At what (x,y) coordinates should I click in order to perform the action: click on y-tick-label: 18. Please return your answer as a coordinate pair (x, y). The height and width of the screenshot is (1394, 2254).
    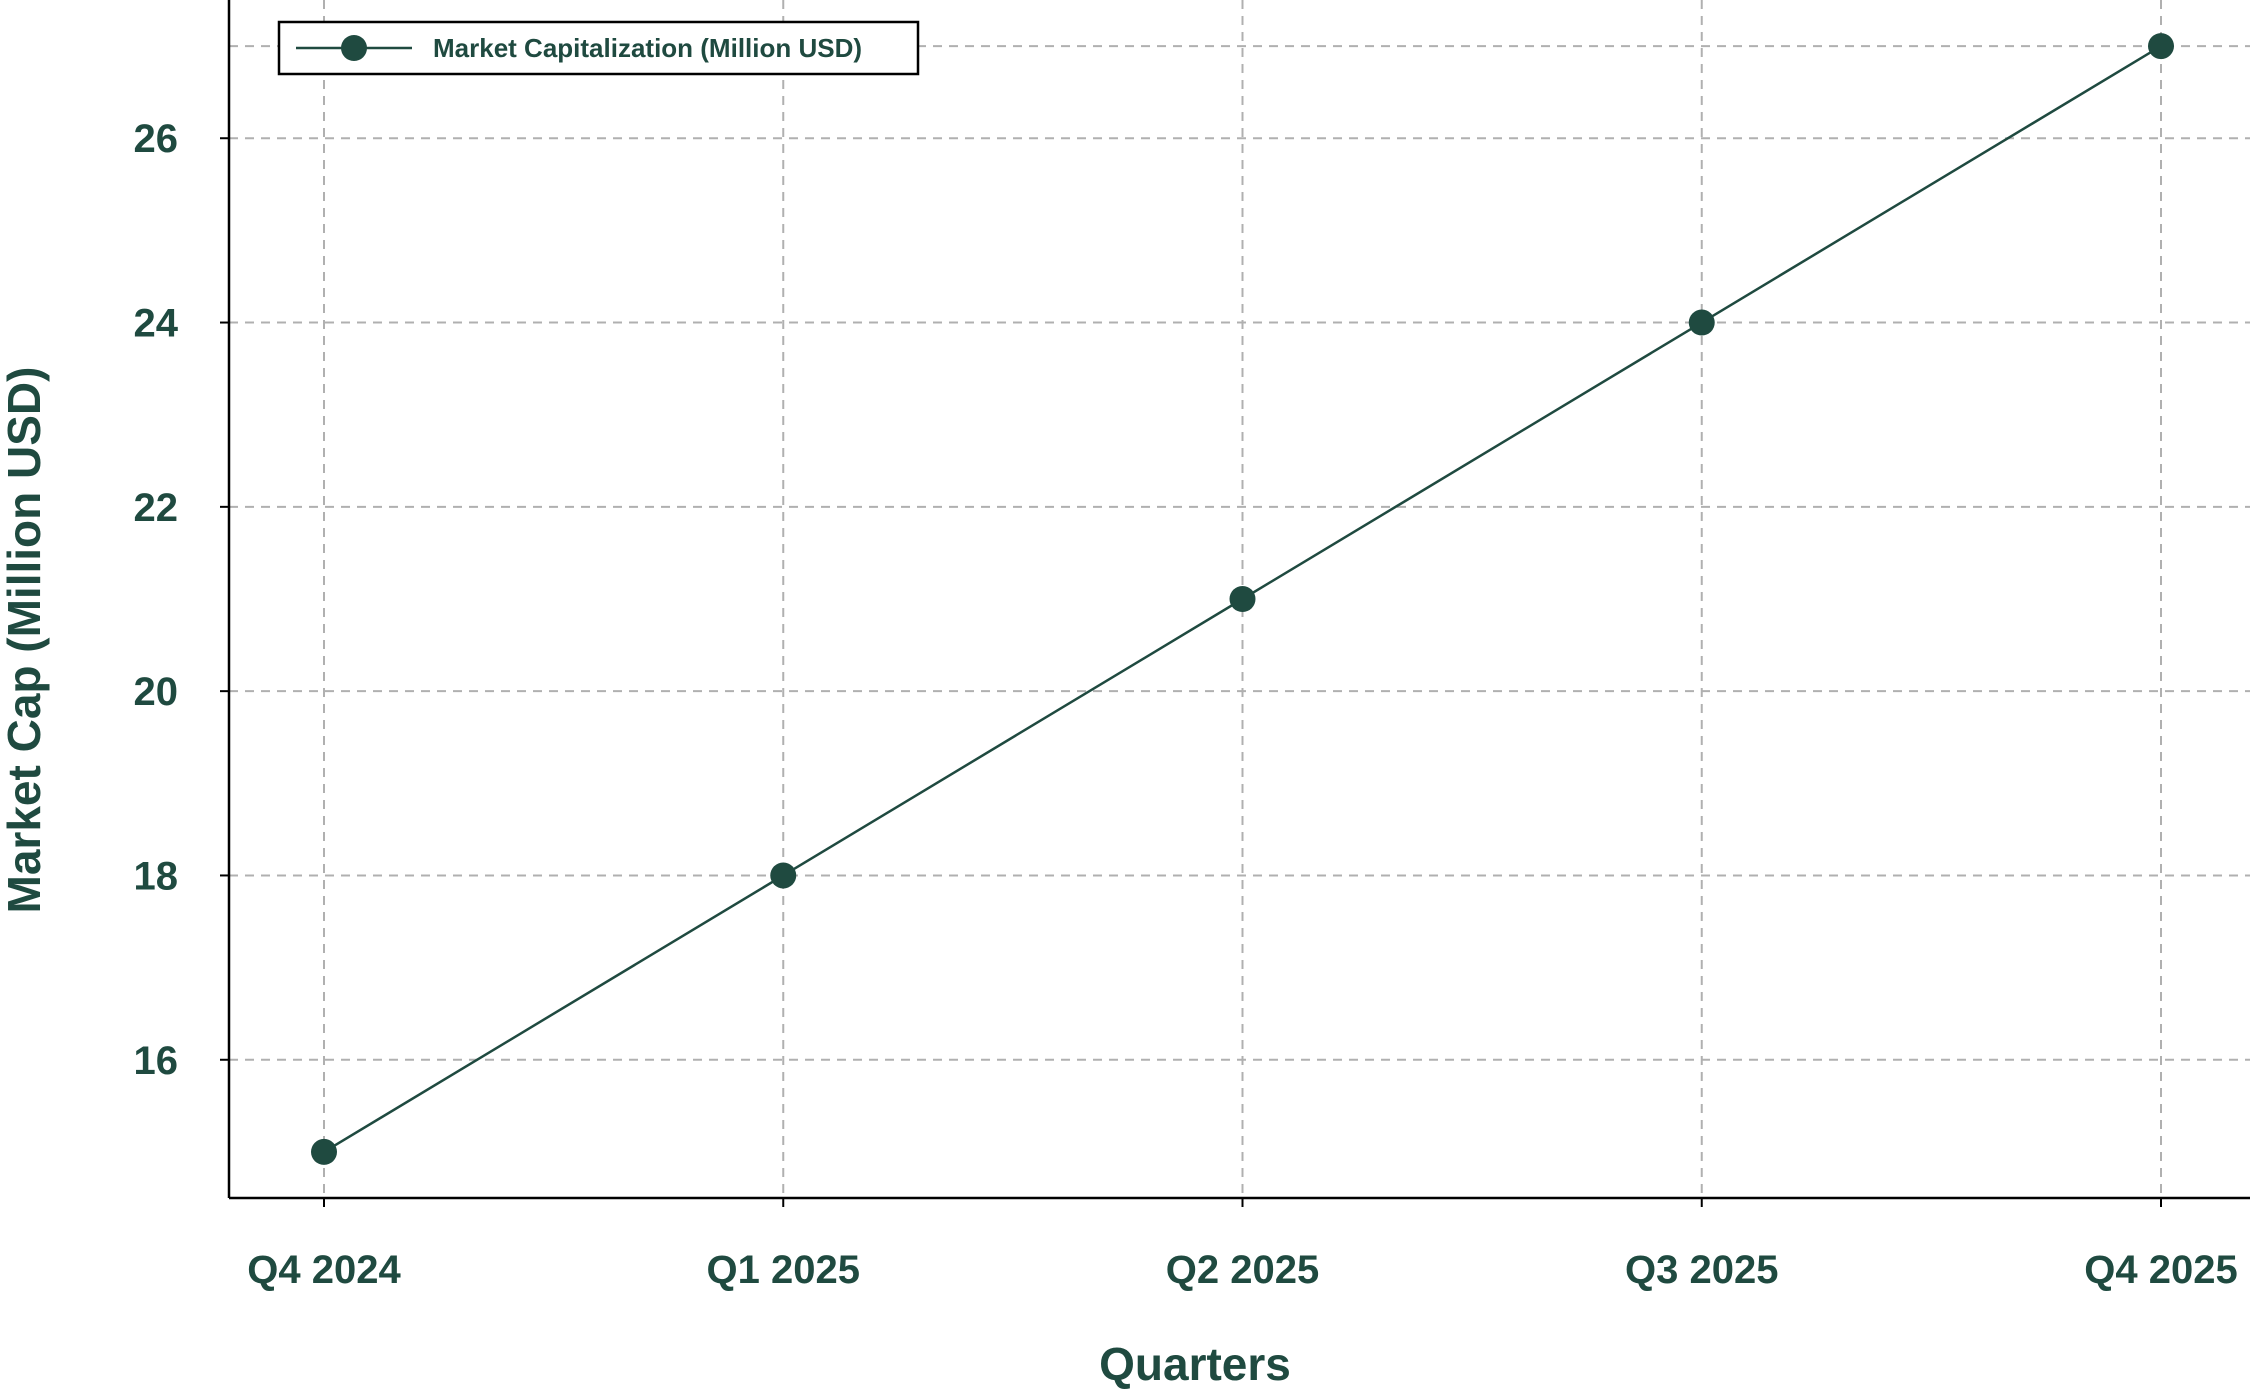
    Looking at the image, I should click on (156, 876).